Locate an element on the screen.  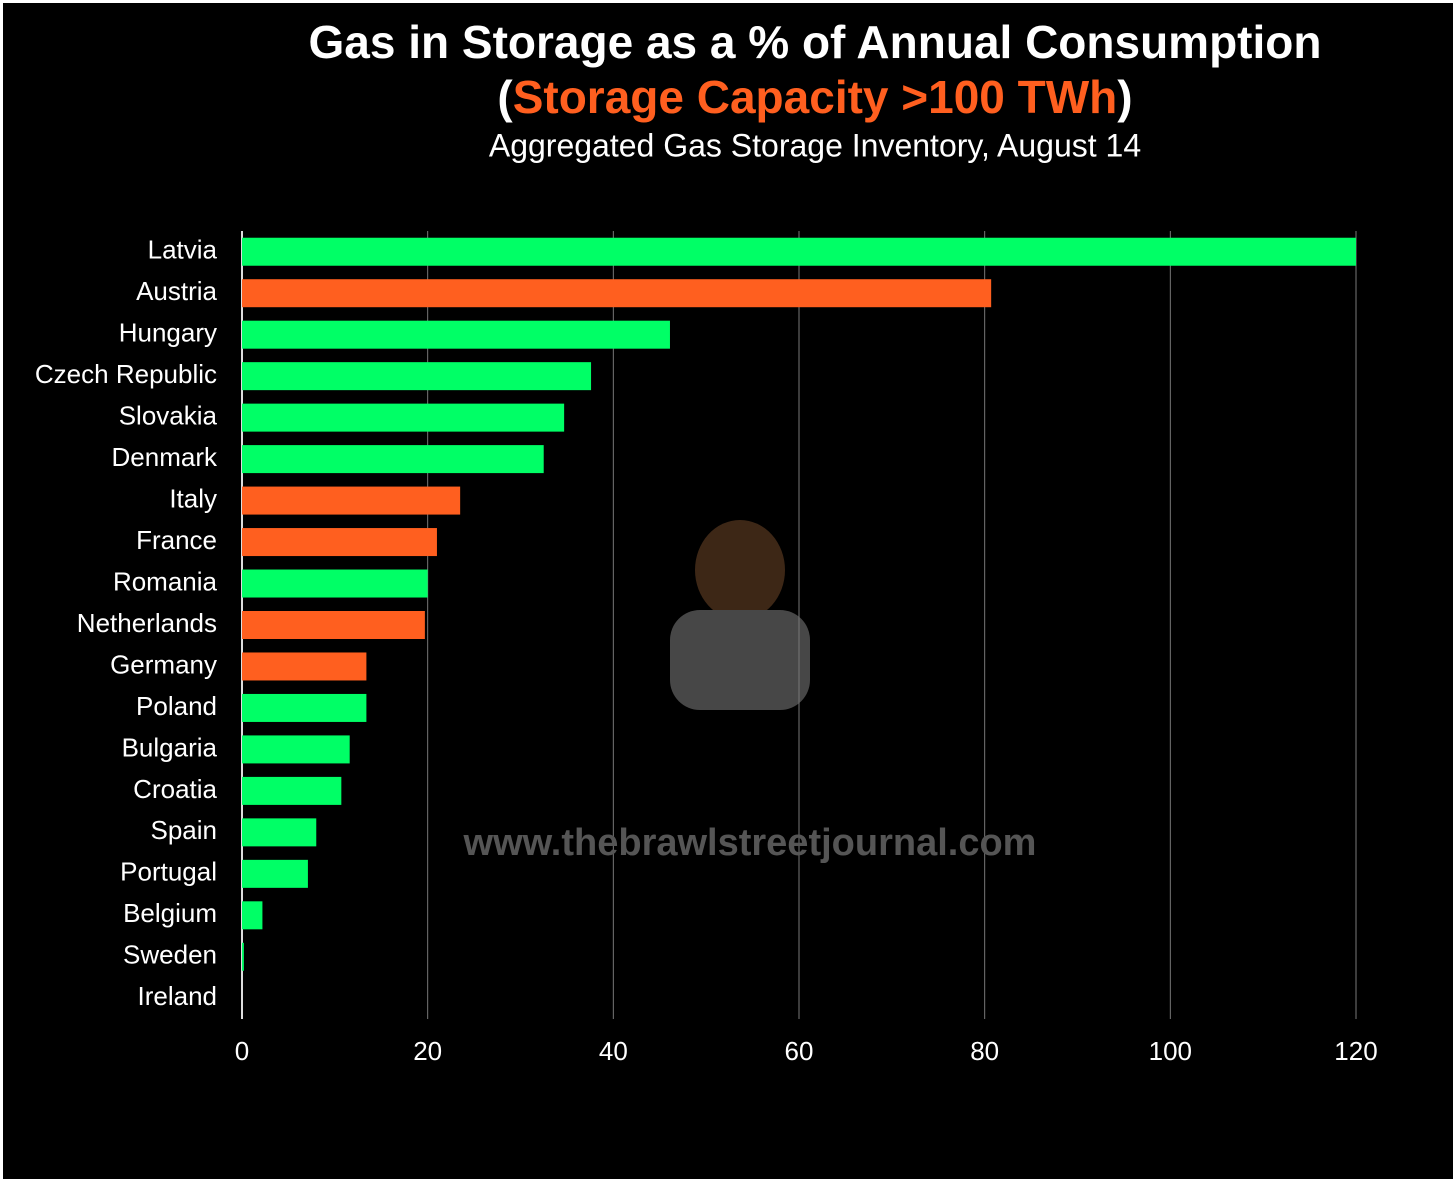
x-tick-label: 80 is located at coordinates (984, 1051).